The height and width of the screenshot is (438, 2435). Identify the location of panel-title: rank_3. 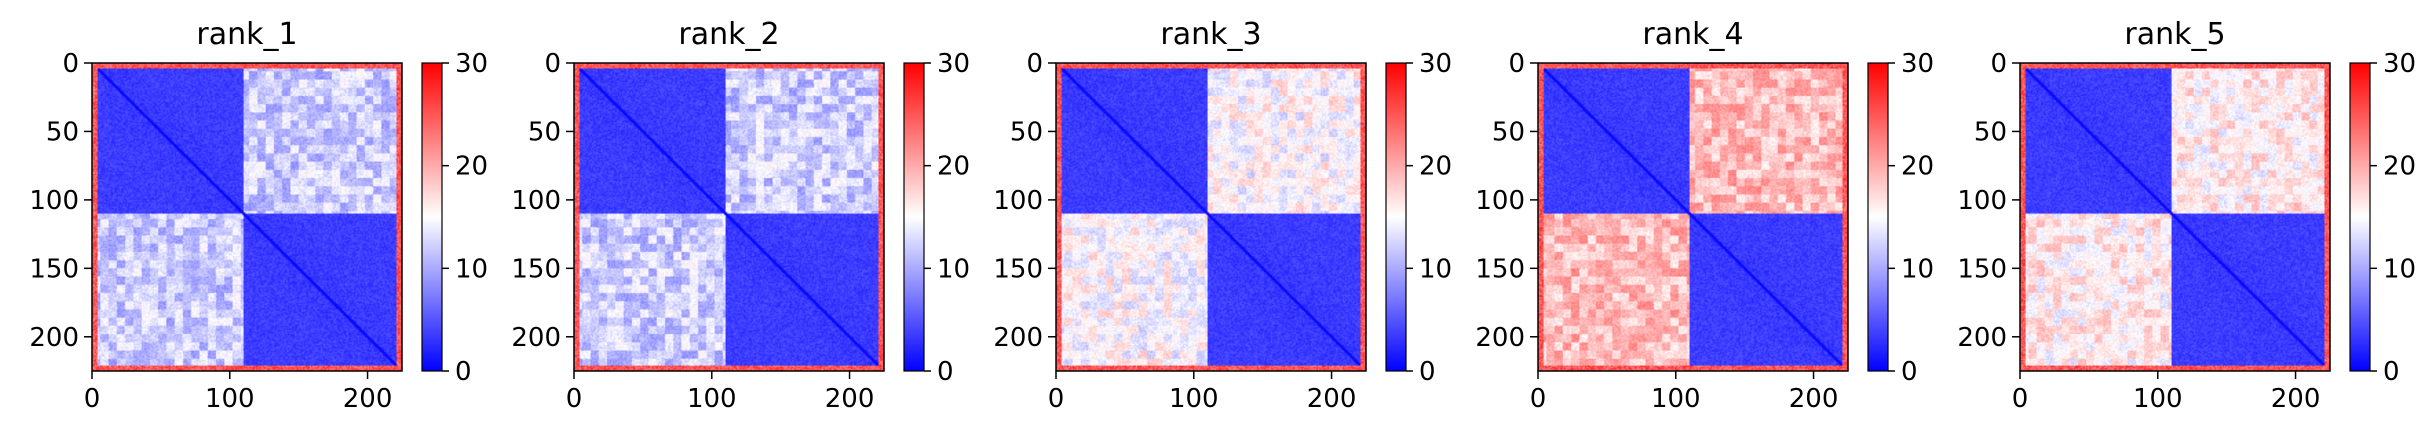
(1210, 34).